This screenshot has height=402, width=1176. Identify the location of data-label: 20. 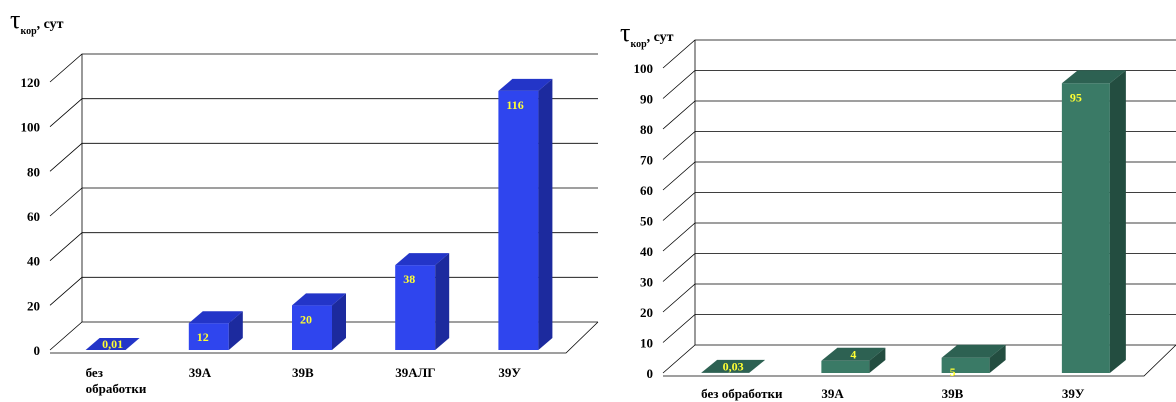
(306, 319).